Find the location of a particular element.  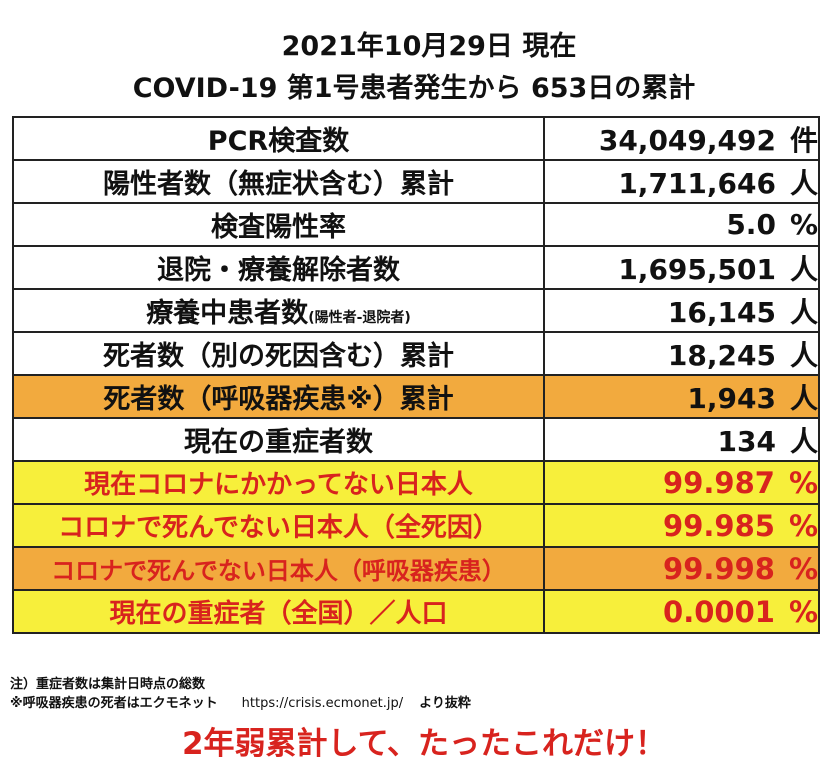

row-label: 検査陽性率 is located at coordinates (278, 224).